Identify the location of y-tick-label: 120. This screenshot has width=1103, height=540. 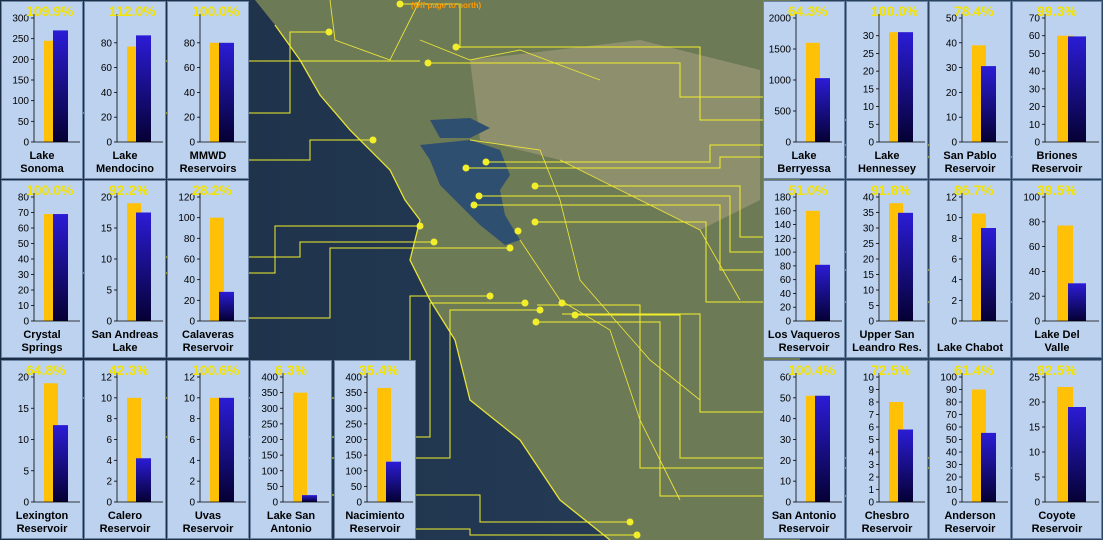
(186, 198).